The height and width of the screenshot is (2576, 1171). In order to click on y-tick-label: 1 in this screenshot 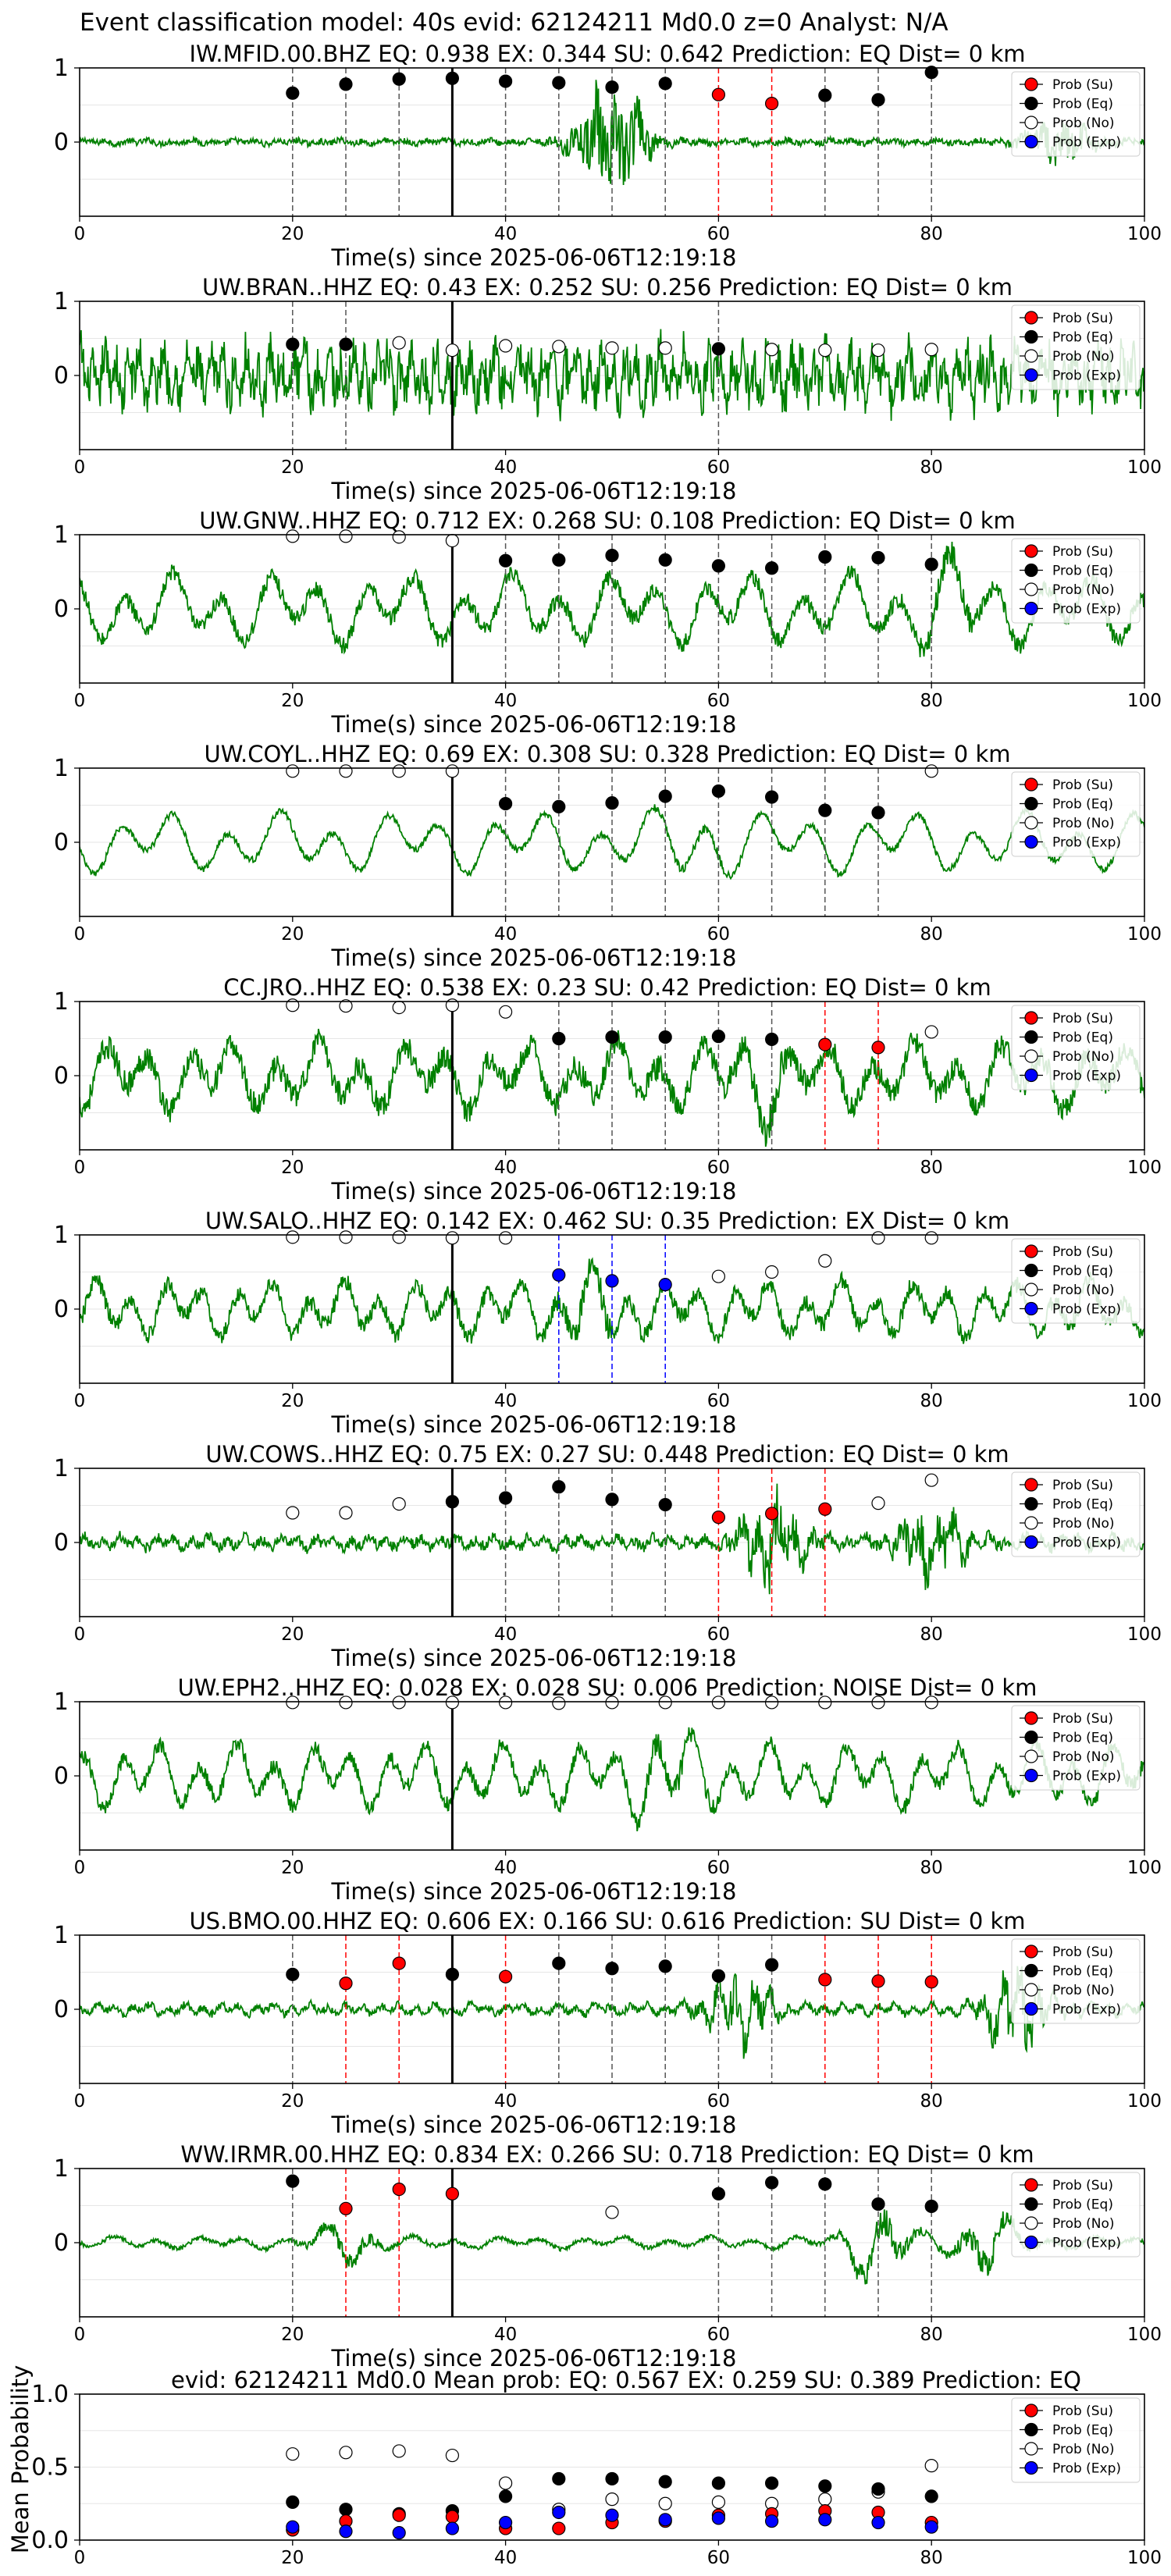, I will do `click(61, 1702)`.